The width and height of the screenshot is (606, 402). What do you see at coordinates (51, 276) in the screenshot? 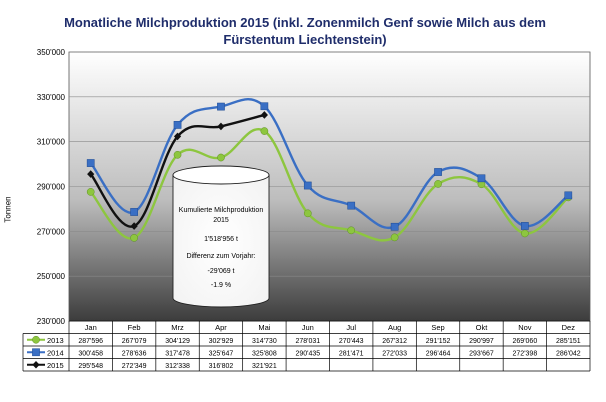
I see `y-tick-label: 250'000` at bounding box center [51, 276].